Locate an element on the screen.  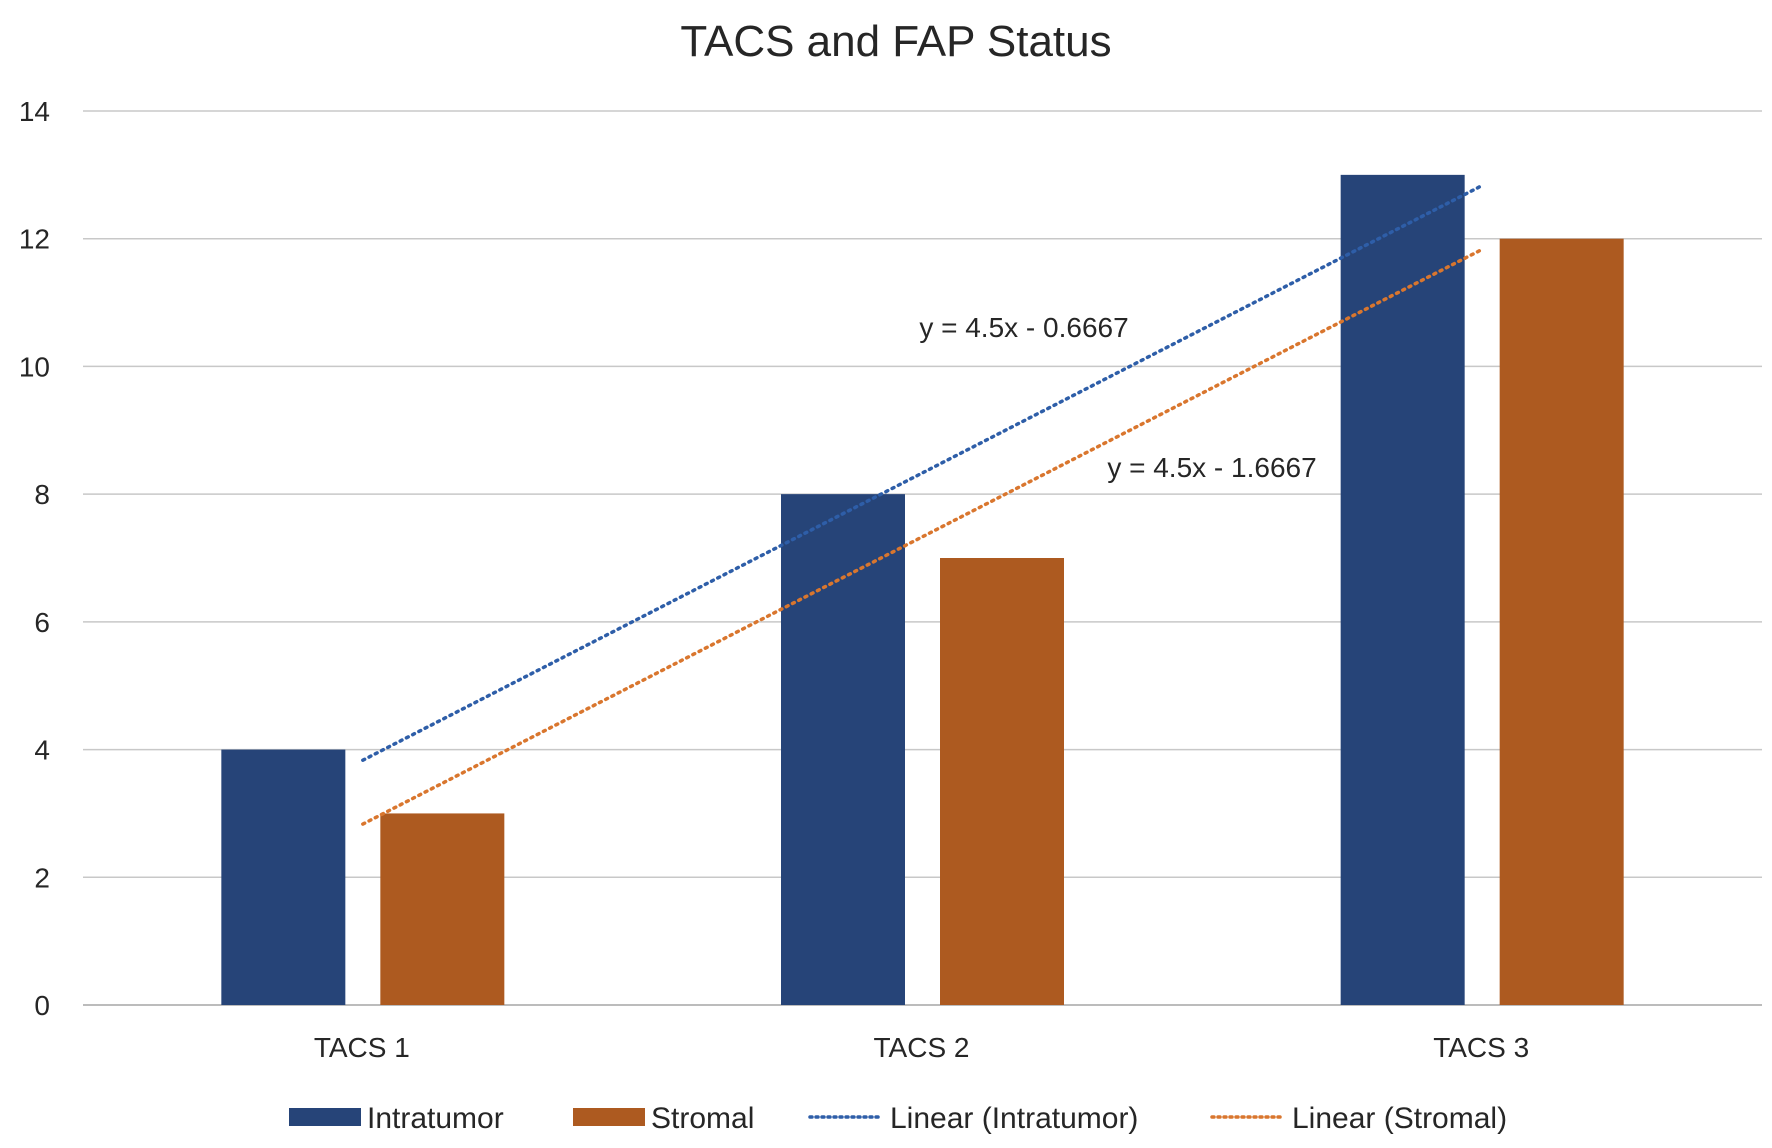
y-tick-label: 2 is located at coordinates (42, 877).